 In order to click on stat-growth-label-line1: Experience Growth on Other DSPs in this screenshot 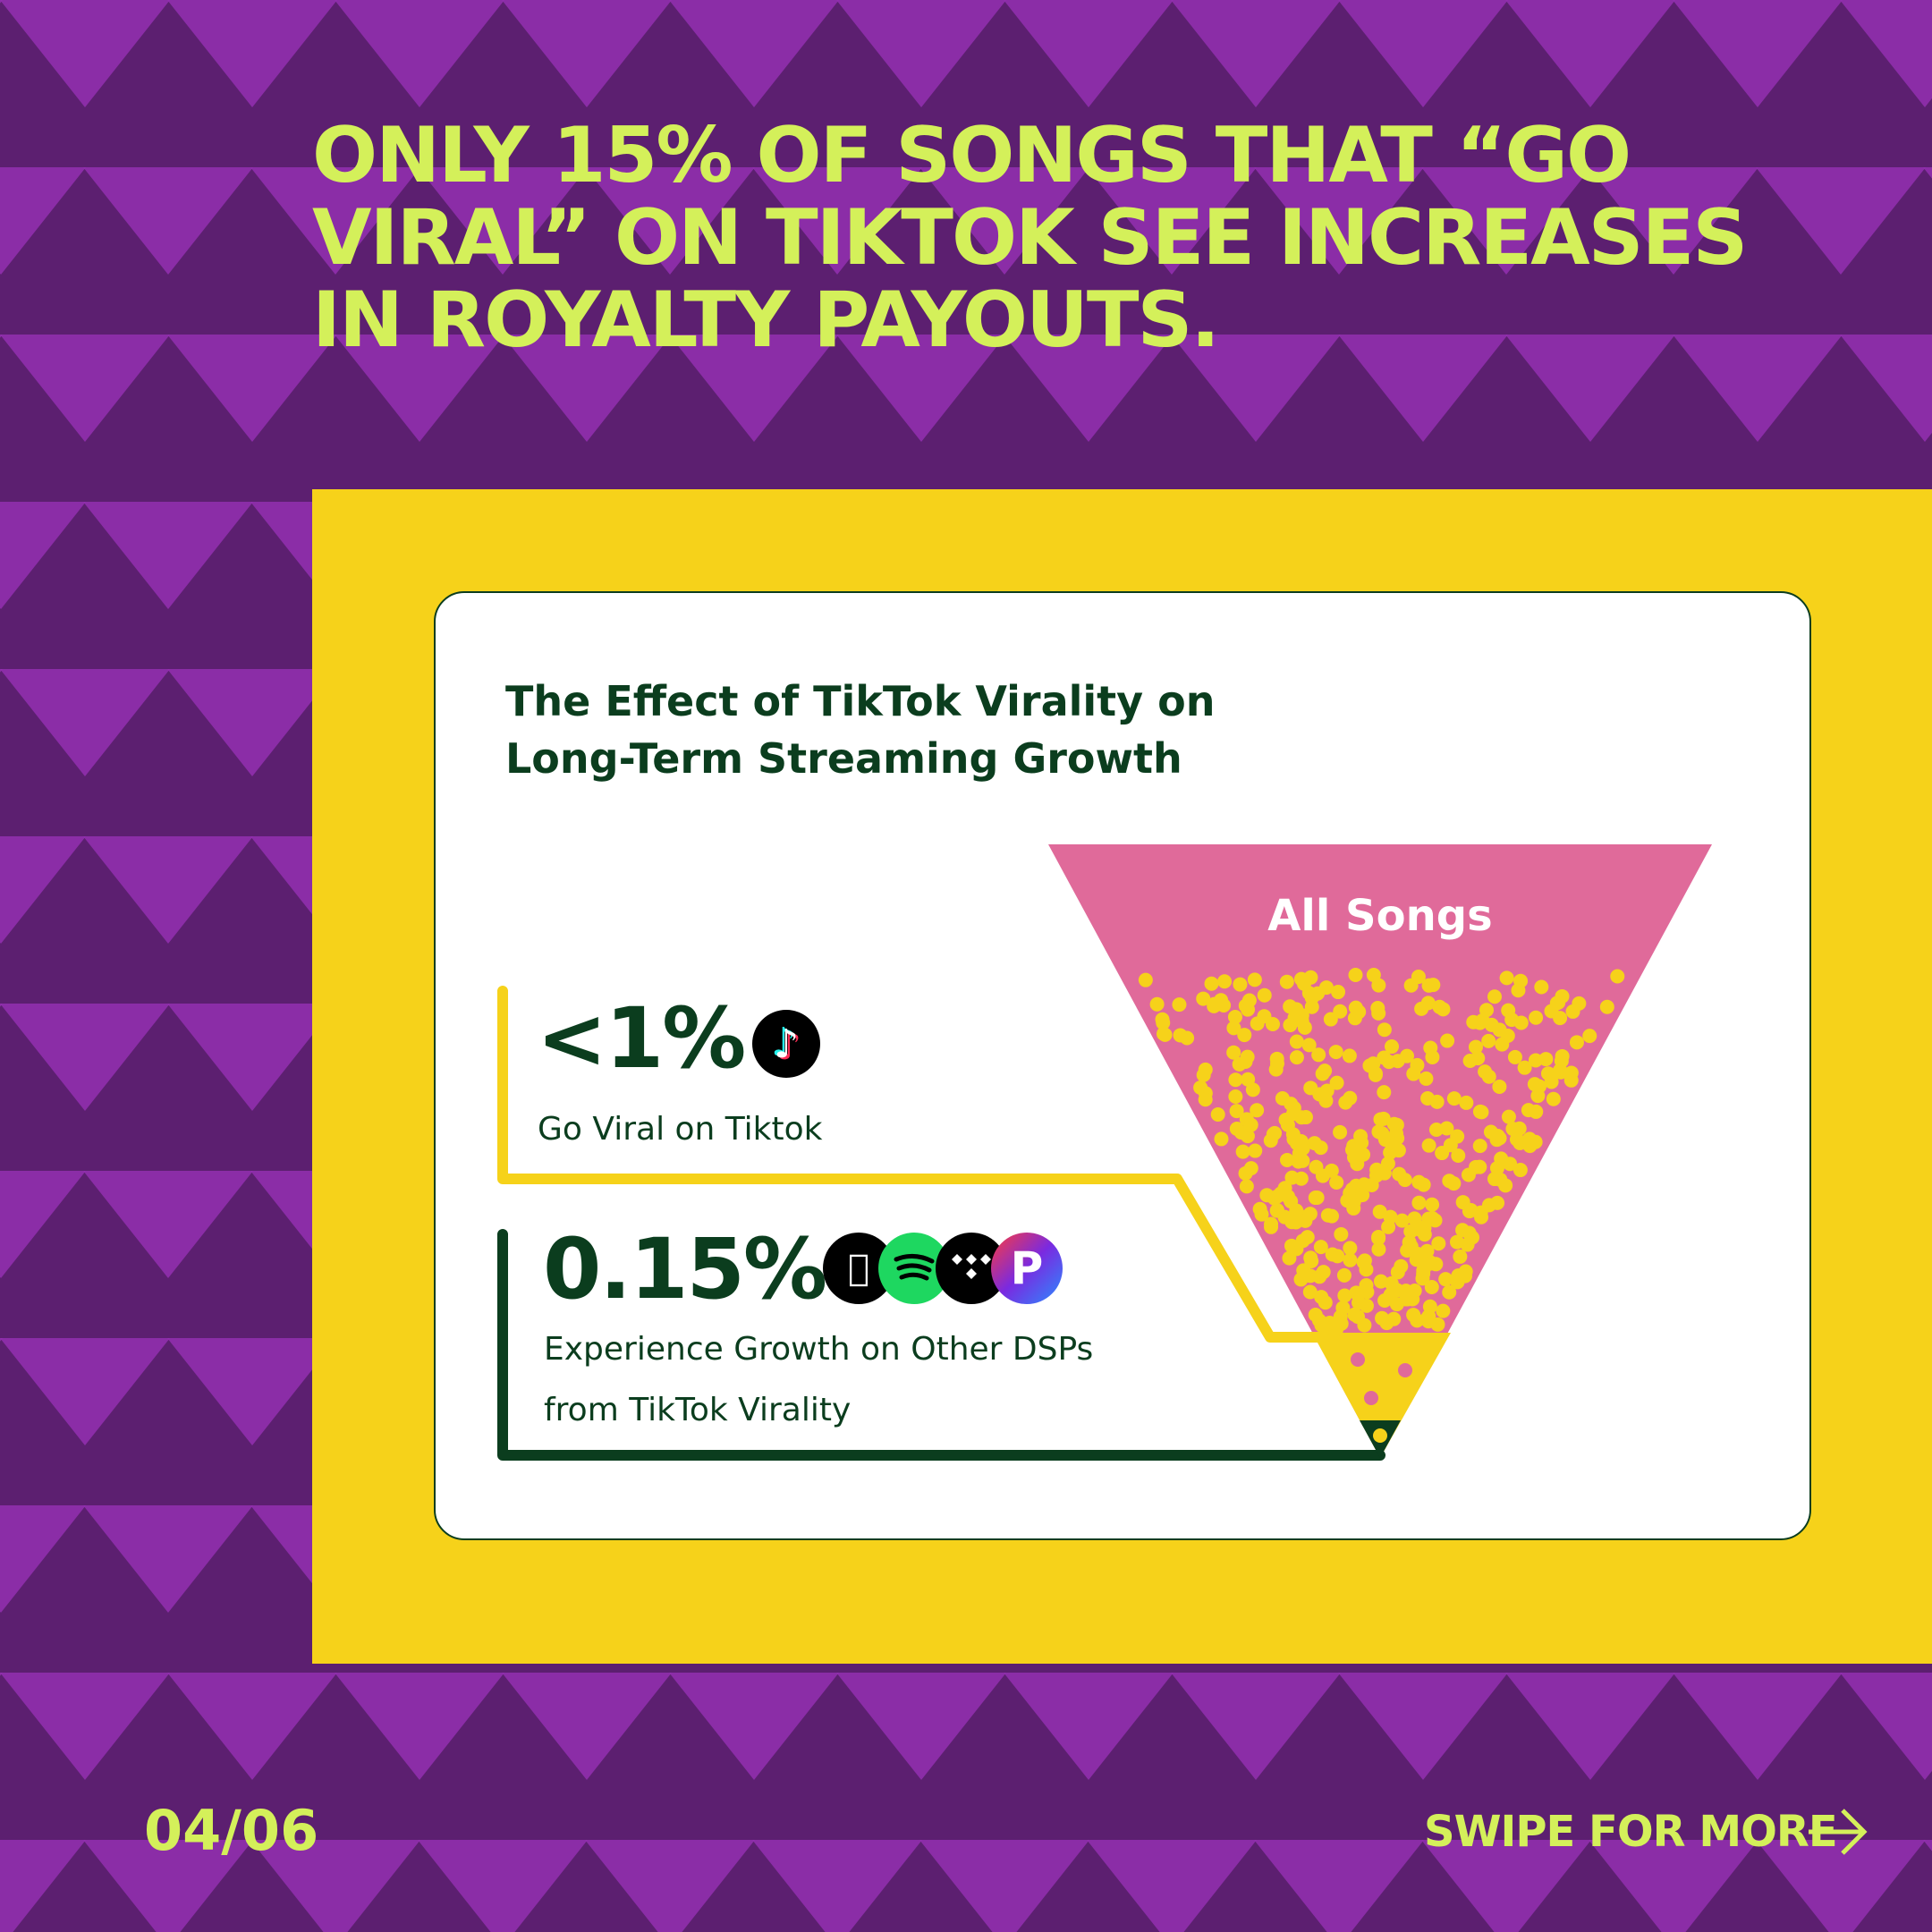, I will do `click(819, 1349)`.